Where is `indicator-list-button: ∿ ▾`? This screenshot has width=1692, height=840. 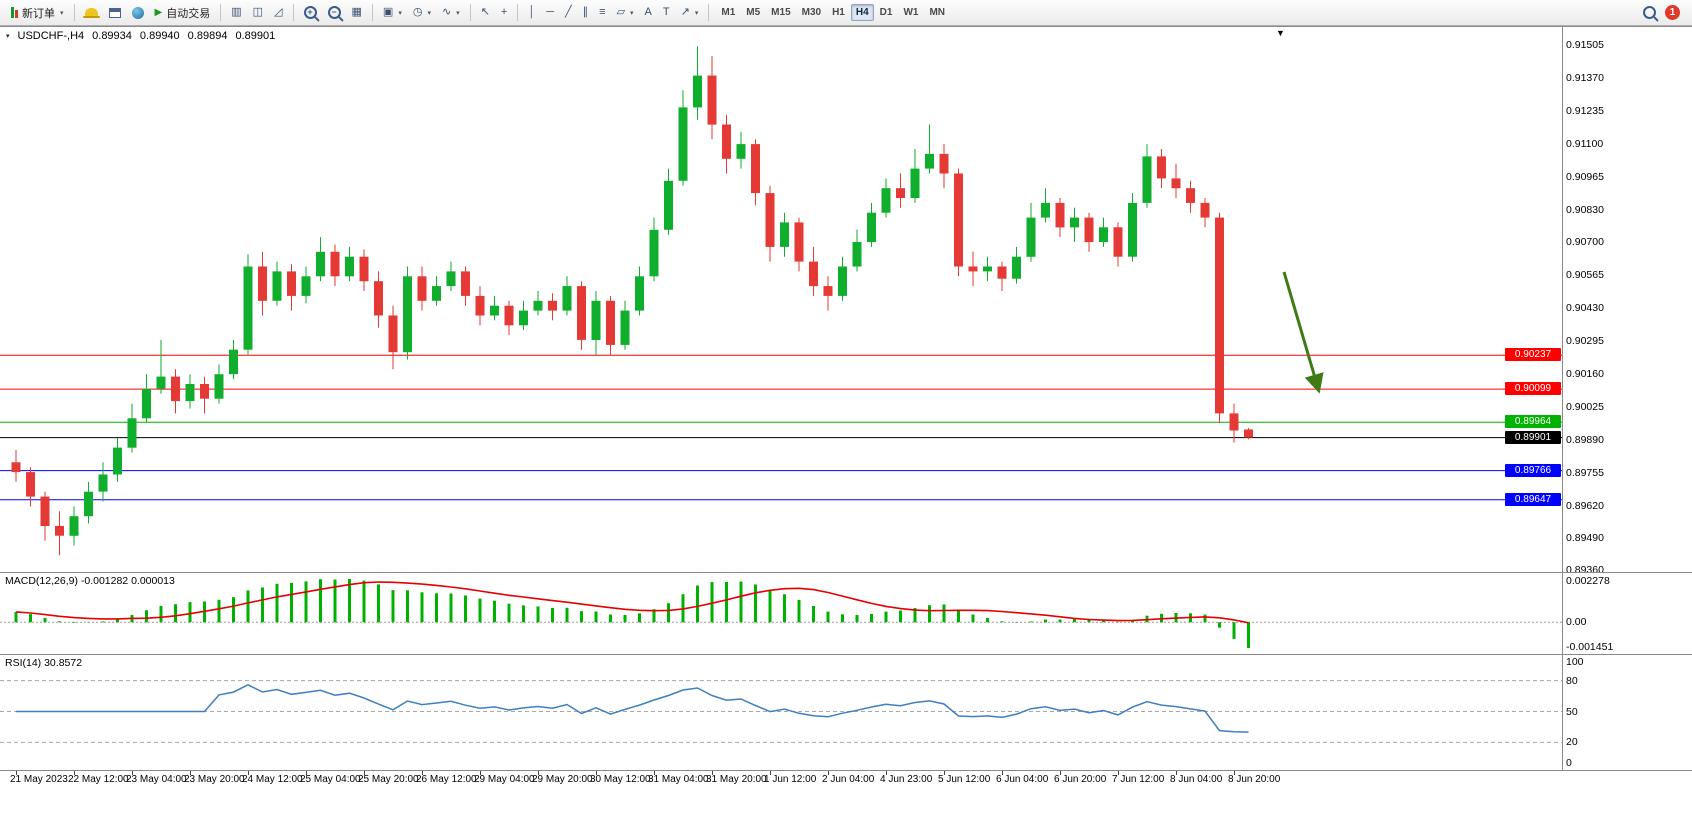 indicator-list-button: ∿ ▾ is located at coordinates (451, 13).